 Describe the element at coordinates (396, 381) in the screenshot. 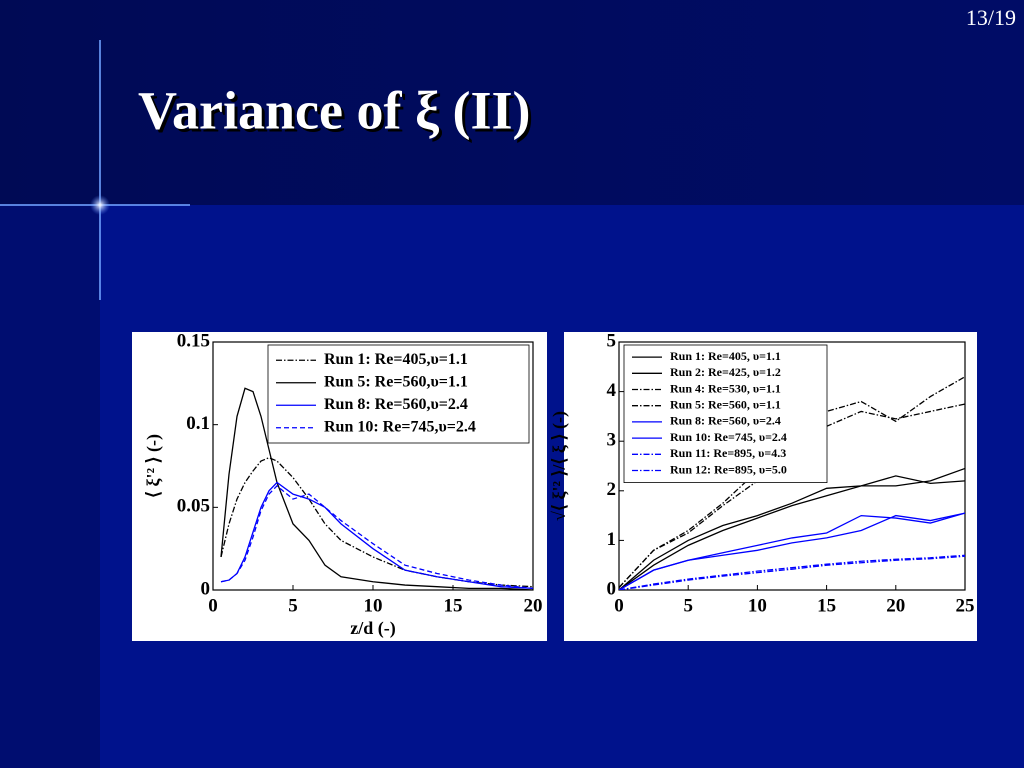

I see `legend-label: Run 5: Re=560,υ=1.1` at that location.